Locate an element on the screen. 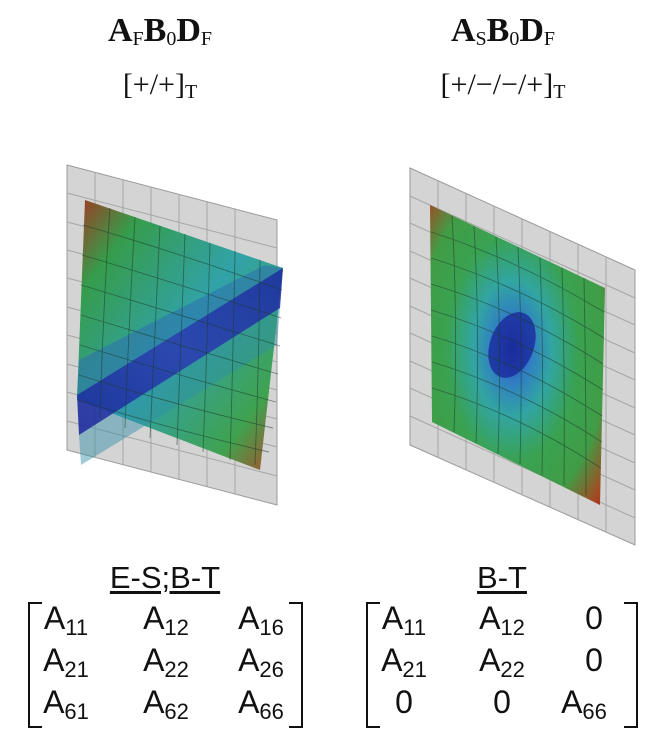 The height and width of the screenshot is (756, 659). right-m61: 0 is located at coordinates (404, 702).